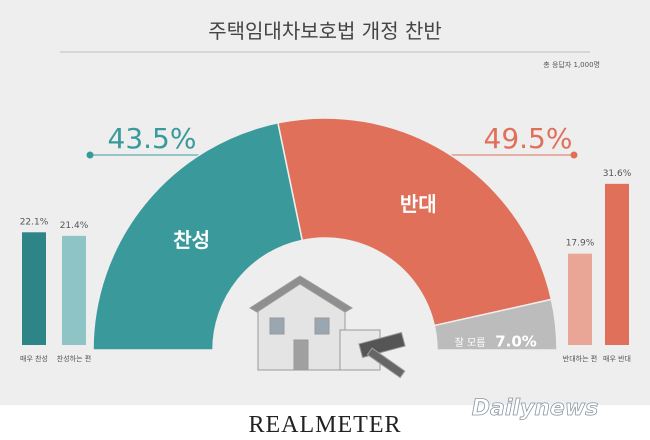 This screenshot has height=440, width=650. I want to click on value-label: 17.9%, so click(580, 244).